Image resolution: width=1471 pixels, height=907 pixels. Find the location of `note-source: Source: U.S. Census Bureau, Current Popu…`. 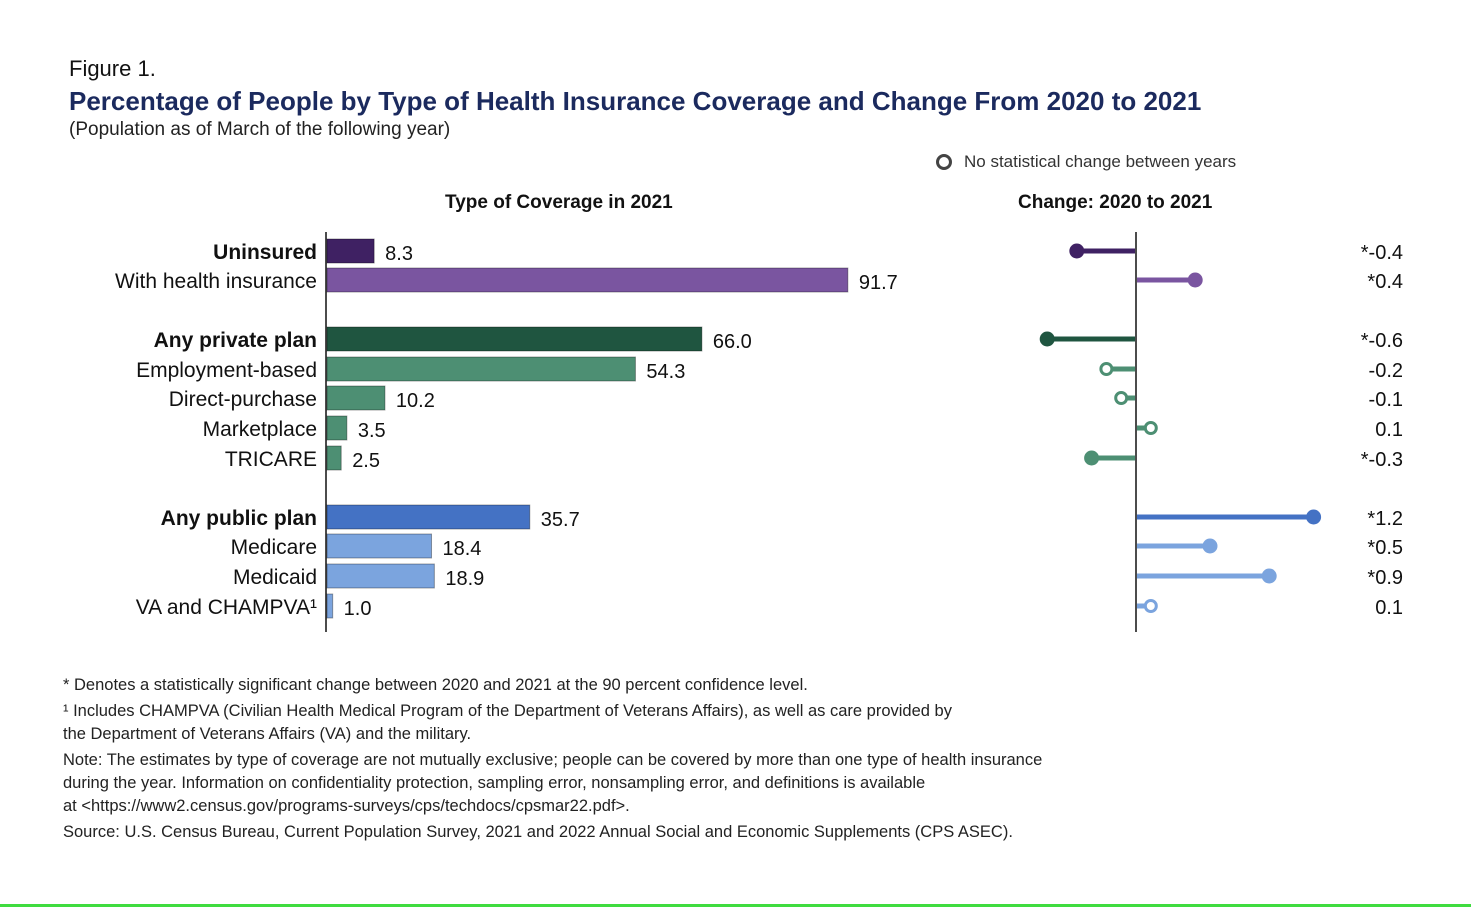

note-source: Source: U.S. Census Bureau, Current Popu… is located at coordinates (538, 832).